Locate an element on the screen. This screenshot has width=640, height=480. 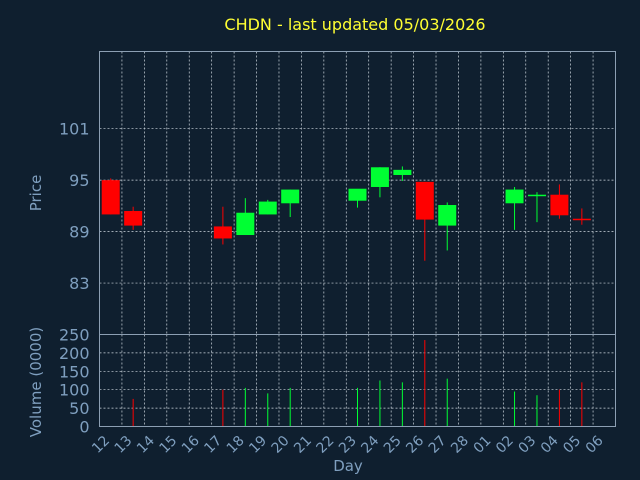
x-tick-label: 14 is located at coordinates (146, 445).